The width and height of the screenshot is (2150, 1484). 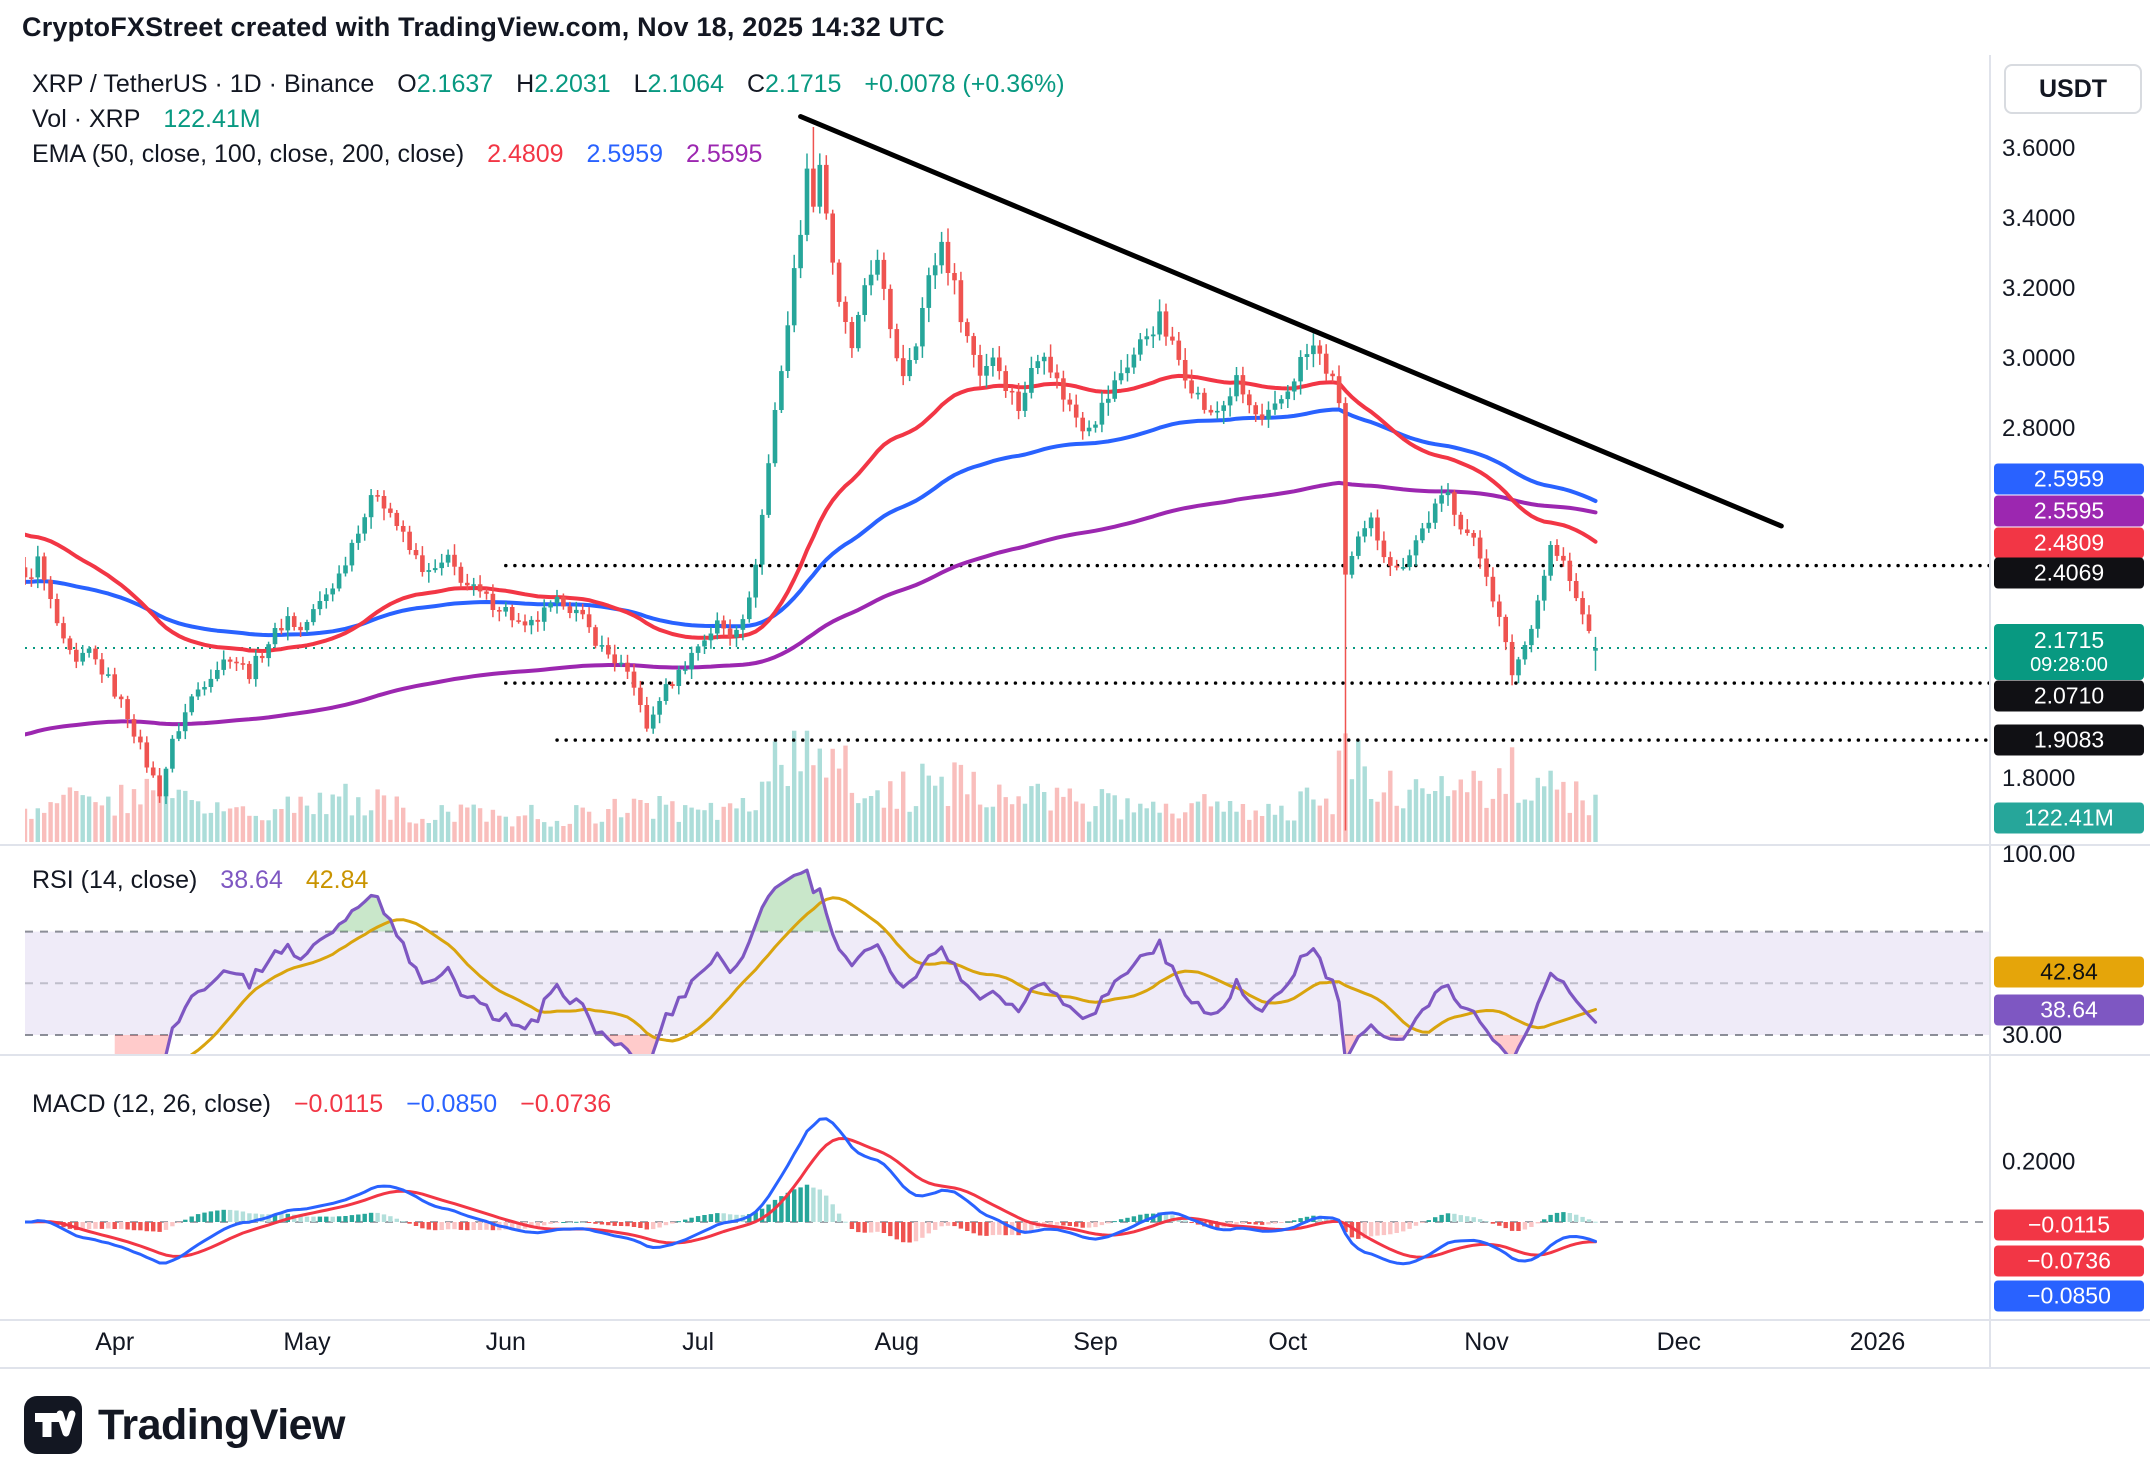 What do you see at coordinates (2069, 652) in the screenshot?
I see `last-price-badge: 2.1715 09:28:00` at bounding box center [2069, 652].